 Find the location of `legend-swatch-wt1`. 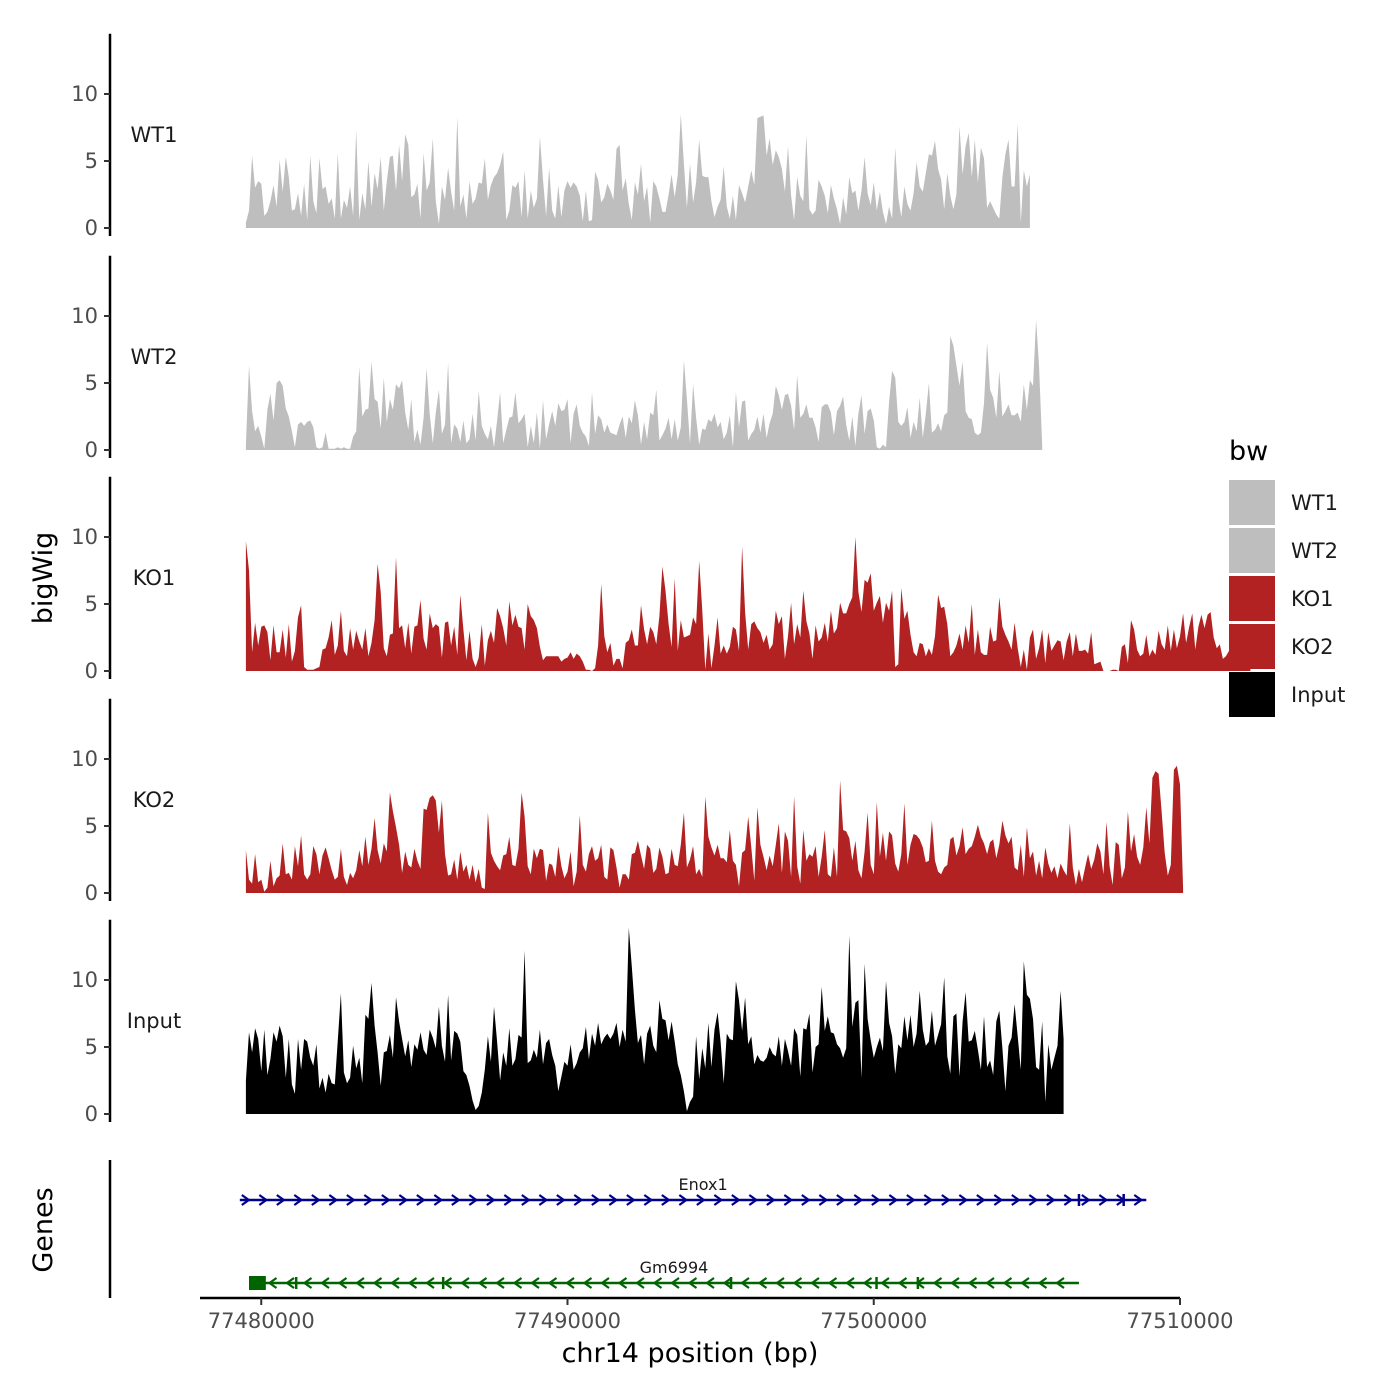

legend-swatch-wt1 is located at coordinates (1252, 502).